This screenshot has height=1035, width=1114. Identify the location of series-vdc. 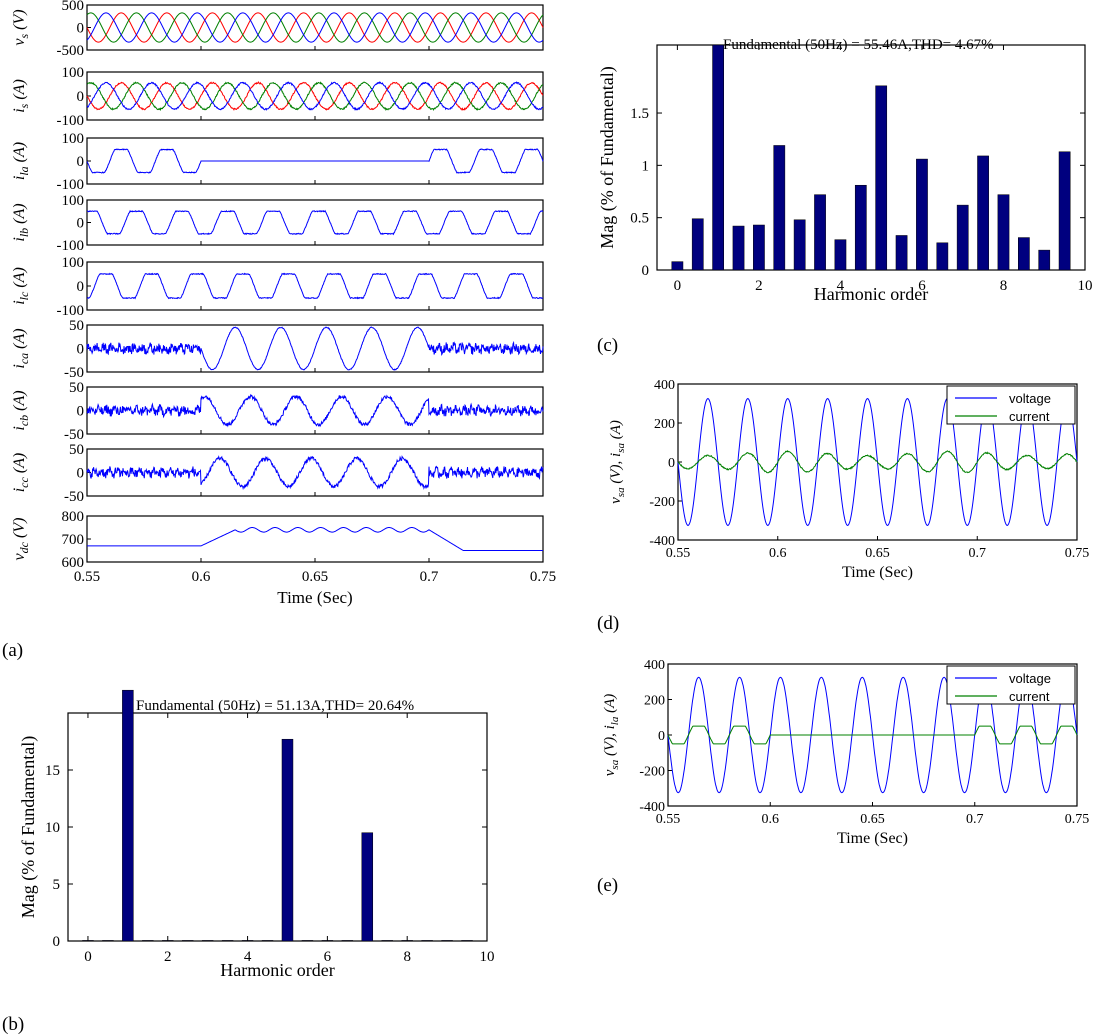
(315, 539).